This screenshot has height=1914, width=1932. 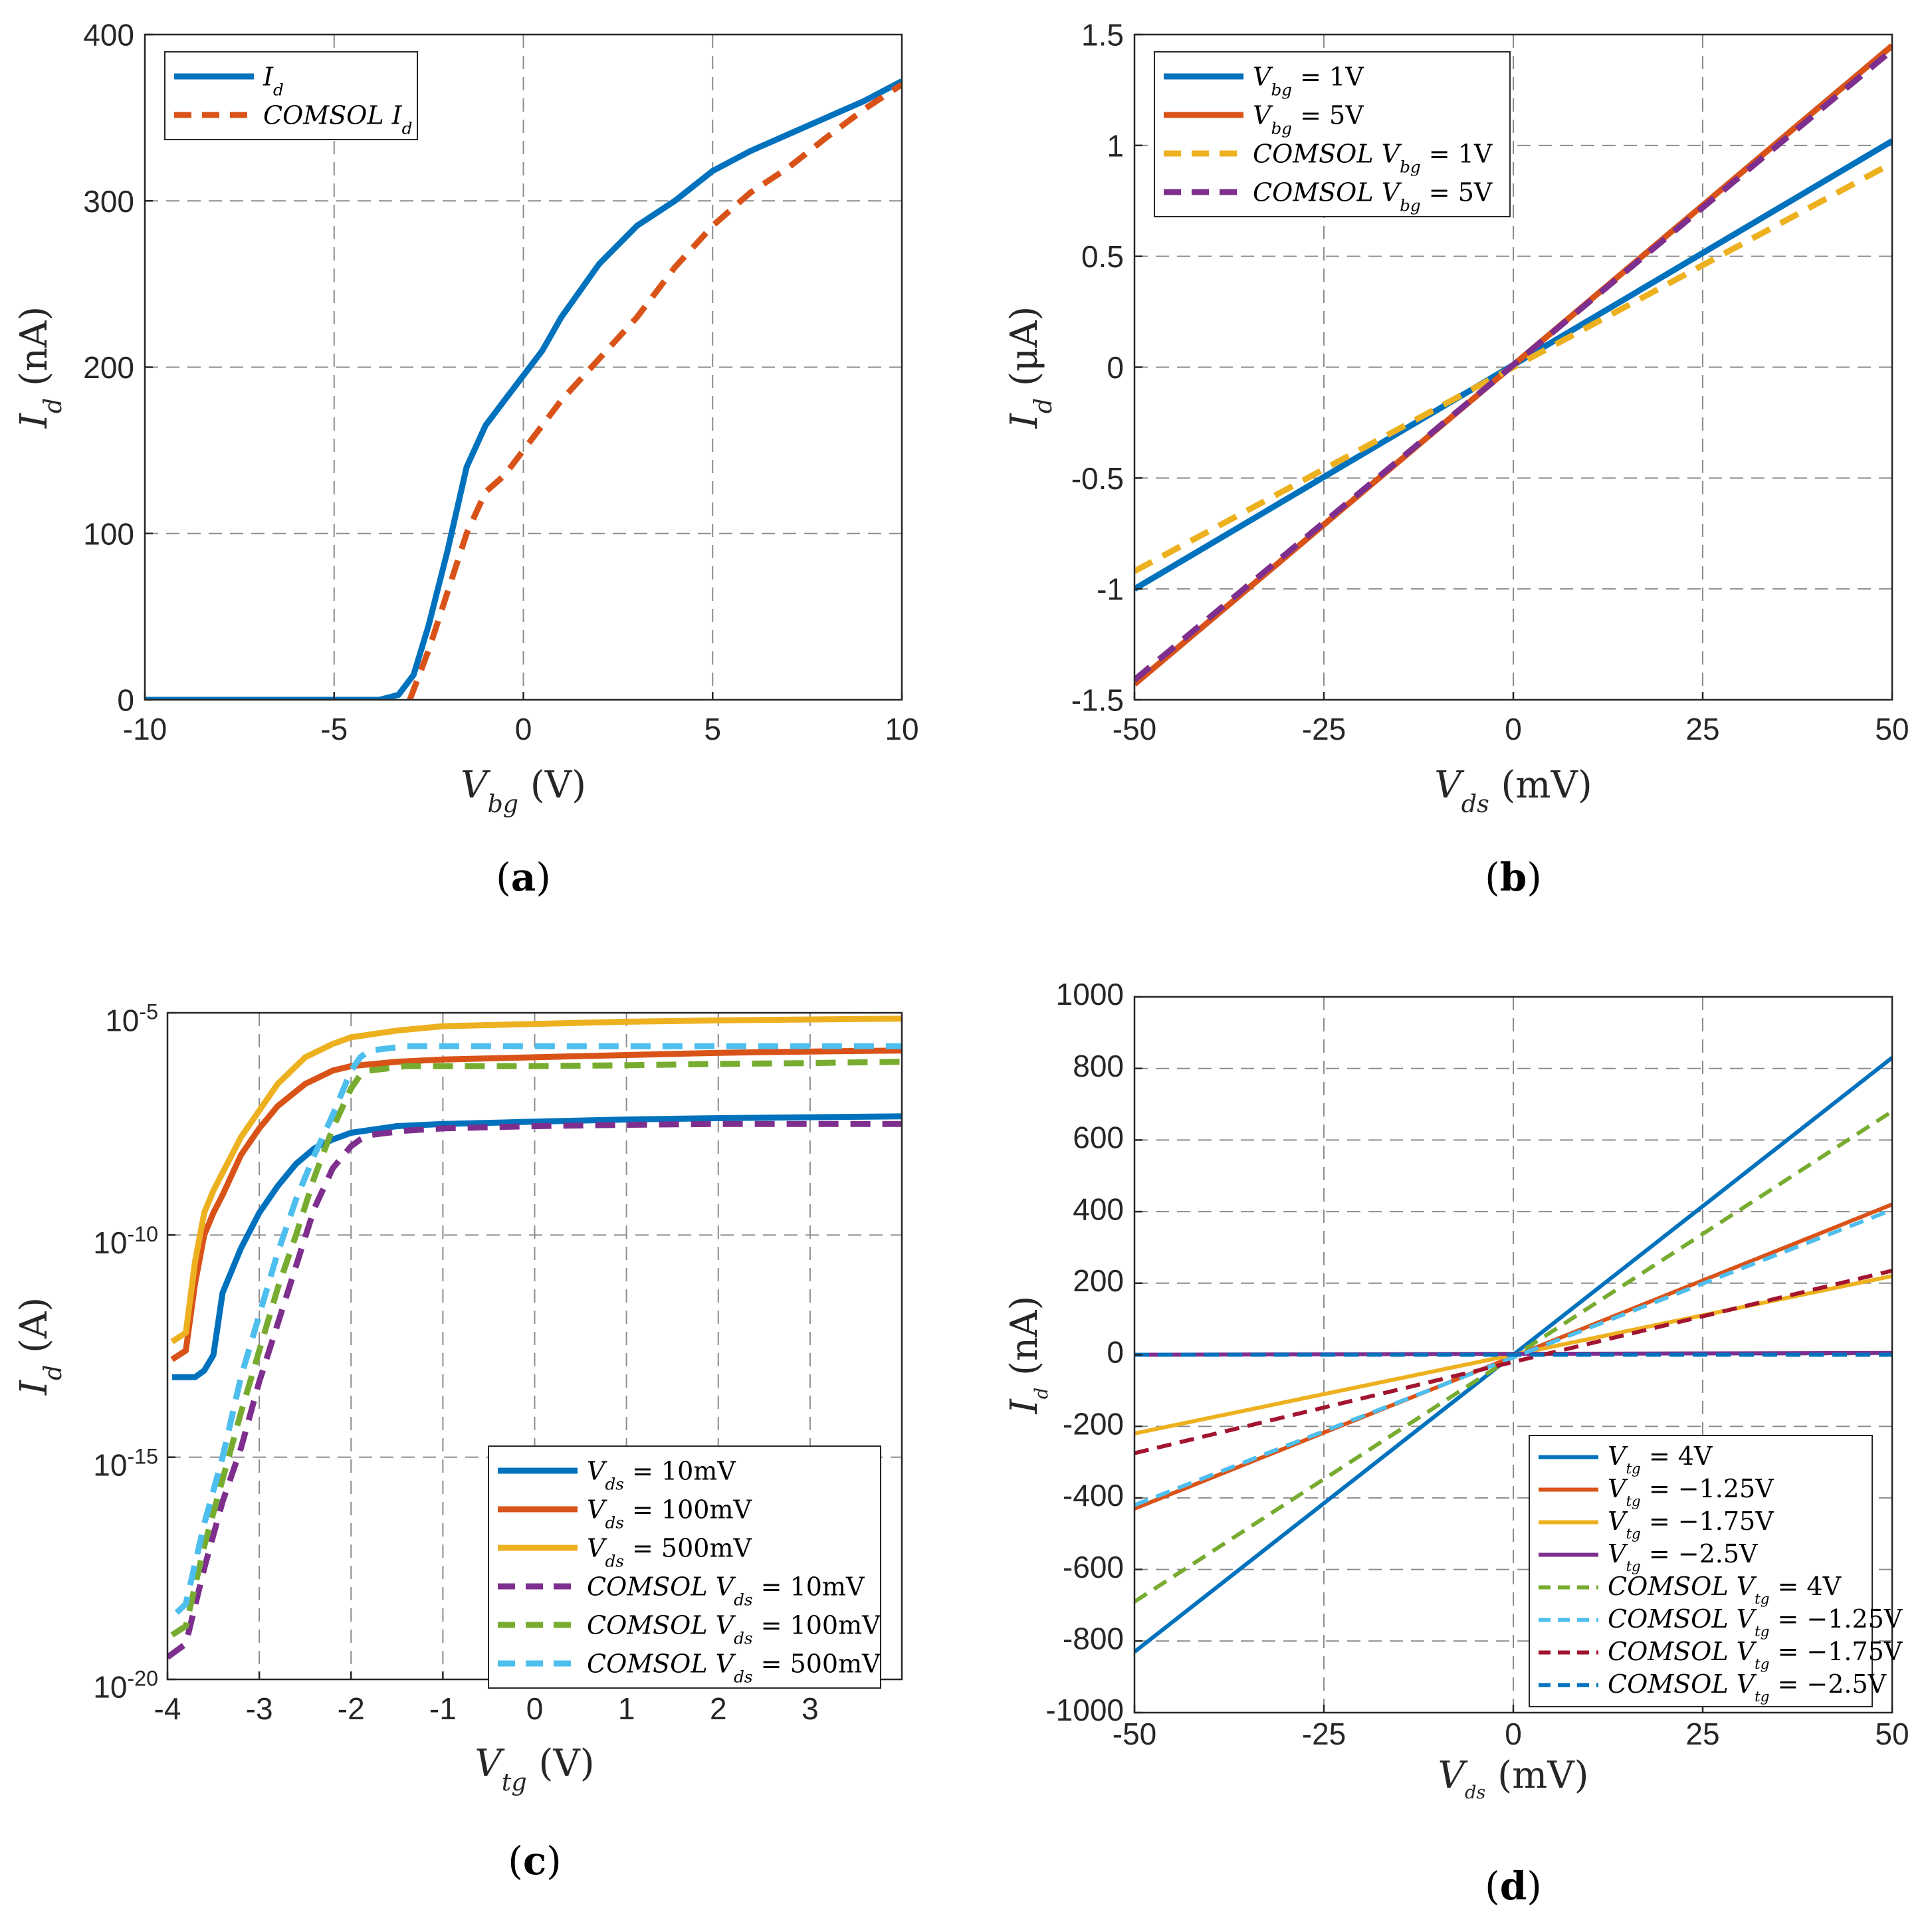 I want to click on panel-caption: (b), so click(x=1513, y=877).